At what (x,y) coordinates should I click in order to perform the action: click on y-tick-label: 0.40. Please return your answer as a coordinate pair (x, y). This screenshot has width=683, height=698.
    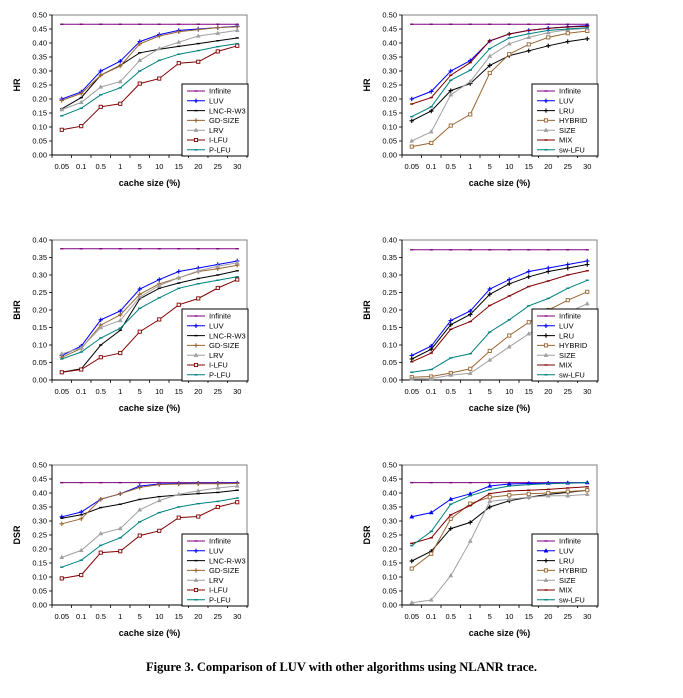
    Looking at the image, I should click on (389, 240).